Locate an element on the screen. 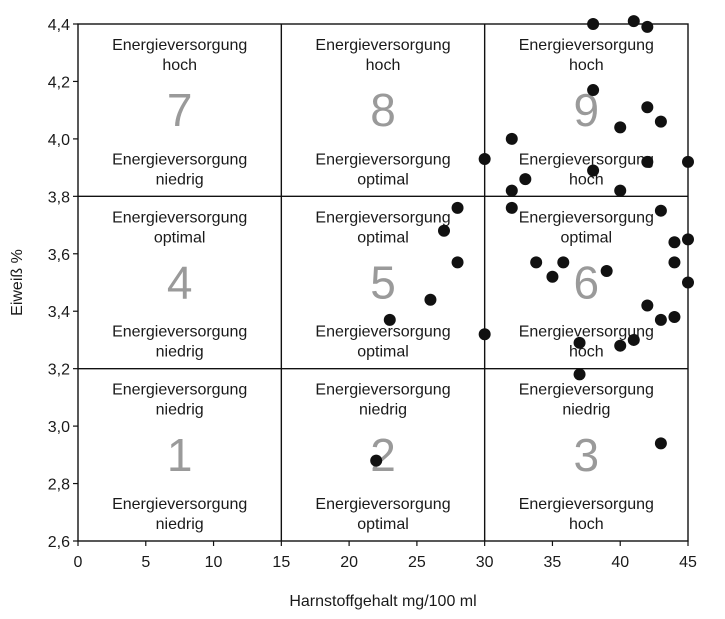 This screenshot has height=619, width=725. cell-number: 4 is located at coordinates (180, 283).